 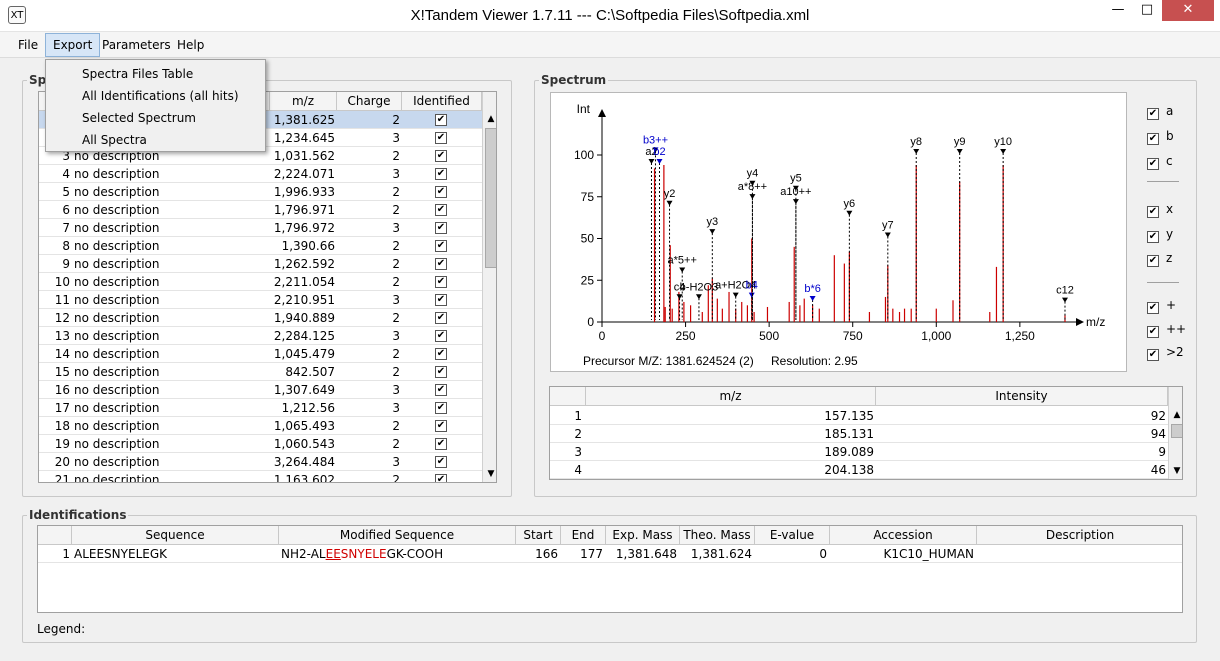 I want to click on minimize-button: —, so click(x=1118, y=9).